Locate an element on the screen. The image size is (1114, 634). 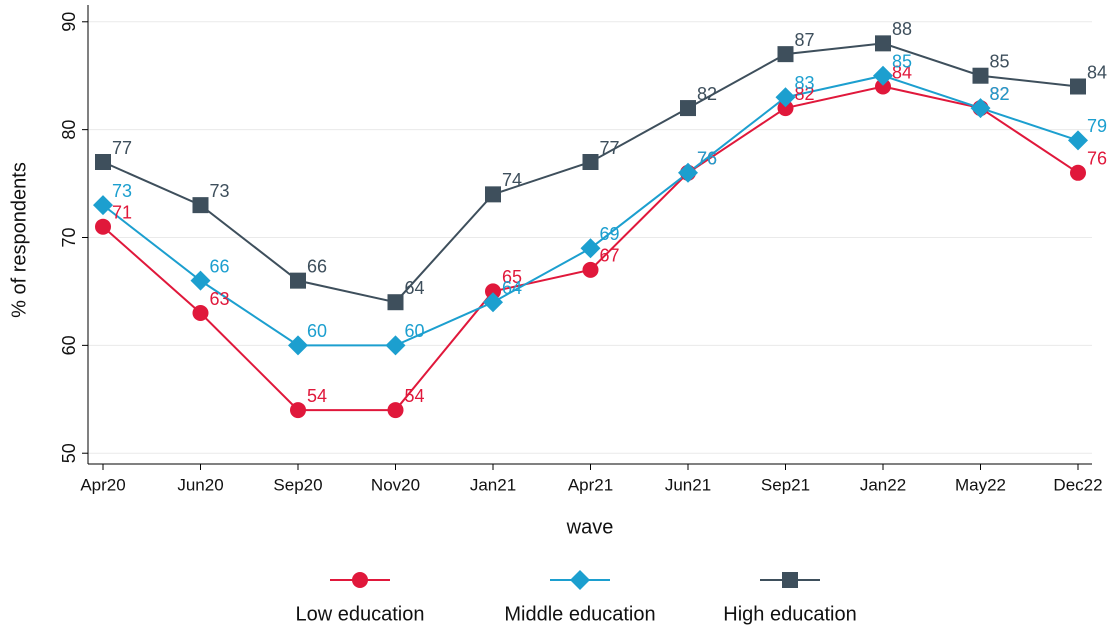
y-axis-label: % of respondents is located at coordinates (19, 240).